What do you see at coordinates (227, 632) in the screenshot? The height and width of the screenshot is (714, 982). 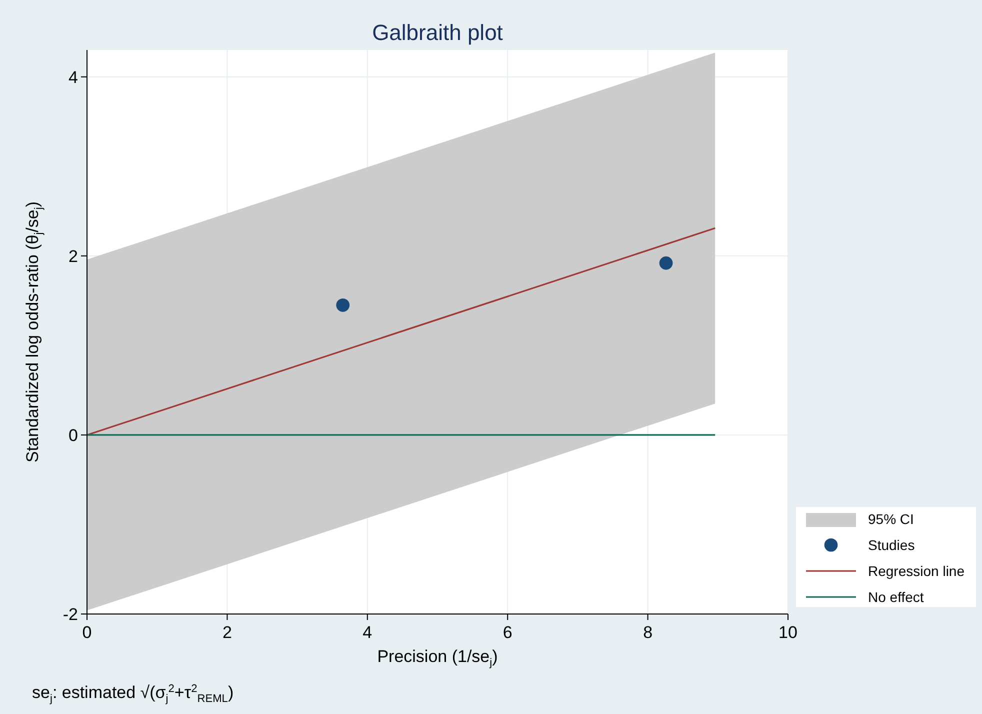 I see `x-tick-label: 2` at bounding box center [227, 632].